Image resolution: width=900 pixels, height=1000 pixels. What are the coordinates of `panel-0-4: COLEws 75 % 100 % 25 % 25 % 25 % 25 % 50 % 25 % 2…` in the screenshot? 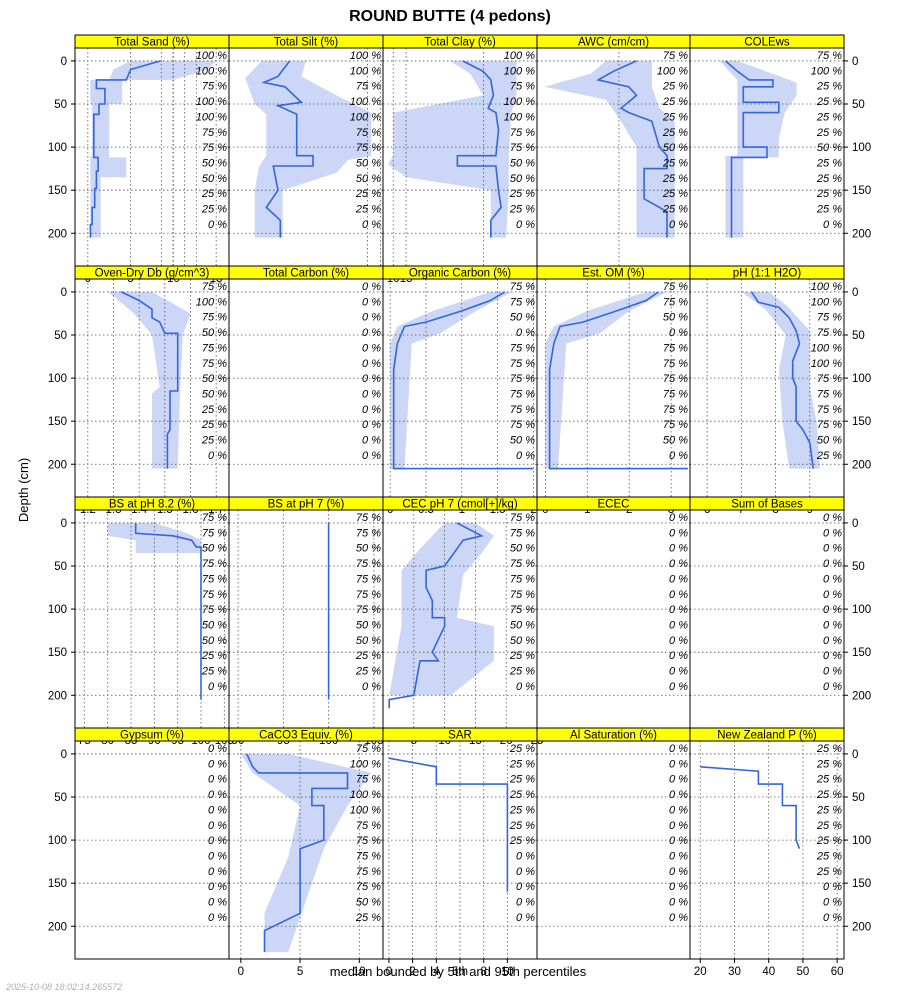 It's located at (731, 150).